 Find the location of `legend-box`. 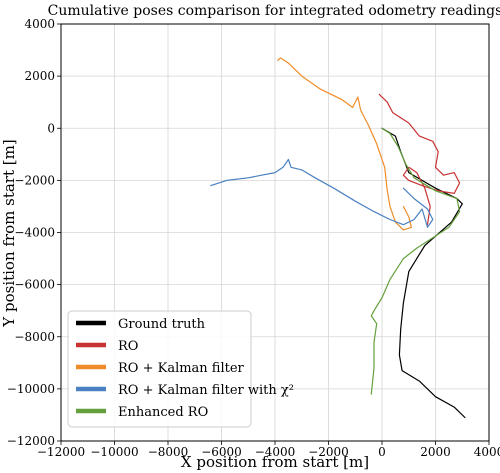

legend-box is located at coordinates (159, 369).